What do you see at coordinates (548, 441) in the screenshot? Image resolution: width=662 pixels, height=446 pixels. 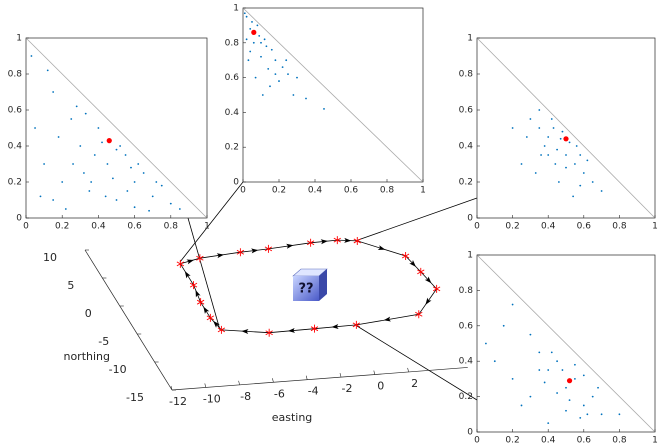 I see `x-tick-label: 0.4` at bounding box center [548, 441].